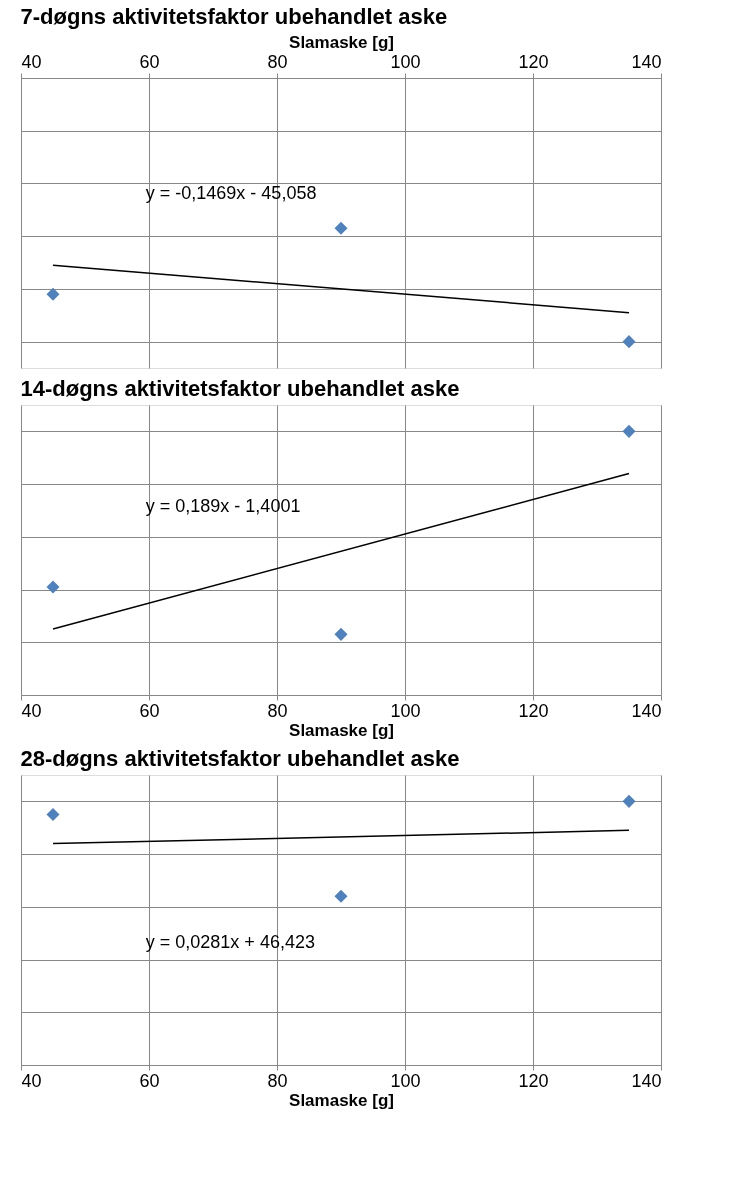  I want to click on chart-title: 28-døgns aktivitetsfaktor ubehandlet aske, so click(240, 758).